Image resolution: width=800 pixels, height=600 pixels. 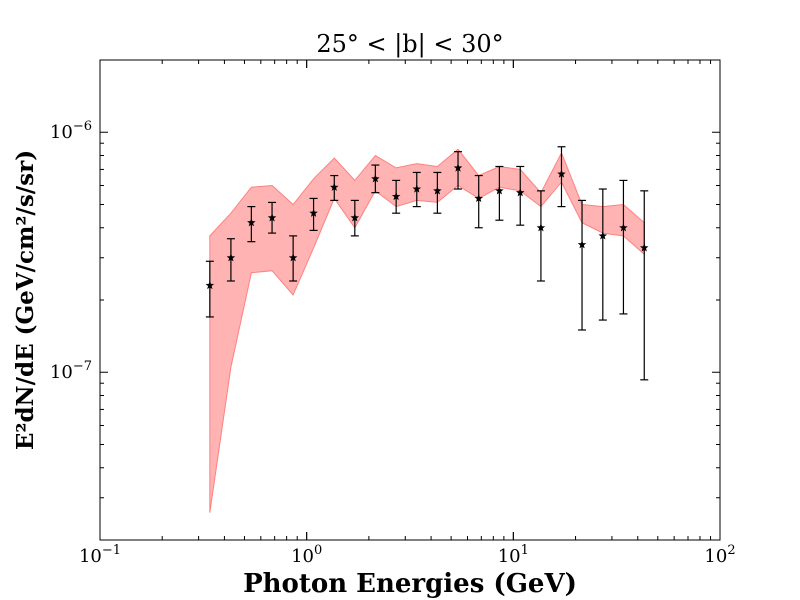 I want to click on y-tick-label: 10⁻⁷, so click(x=71, y=371).